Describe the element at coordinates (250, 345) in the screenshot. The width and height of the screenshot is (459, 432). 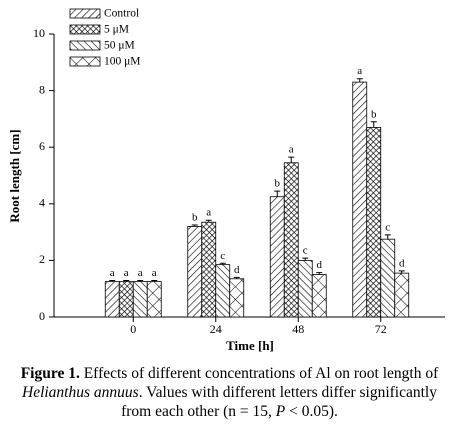
I see `x-axis-title: Time [h]` at that location.